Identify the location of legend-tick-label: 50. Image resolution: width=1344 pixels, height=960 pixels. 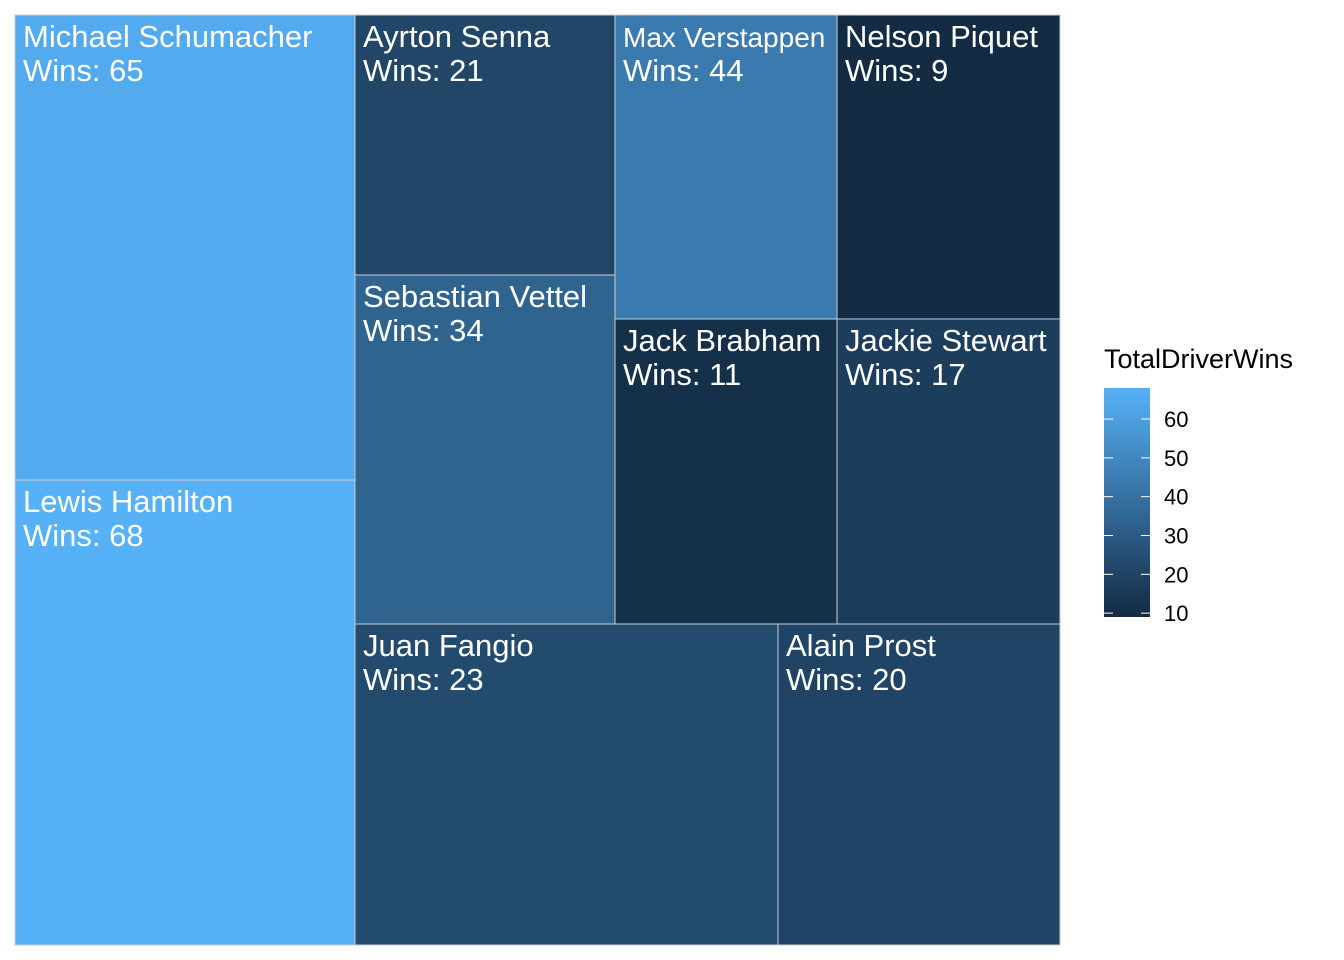
(1176, 458).